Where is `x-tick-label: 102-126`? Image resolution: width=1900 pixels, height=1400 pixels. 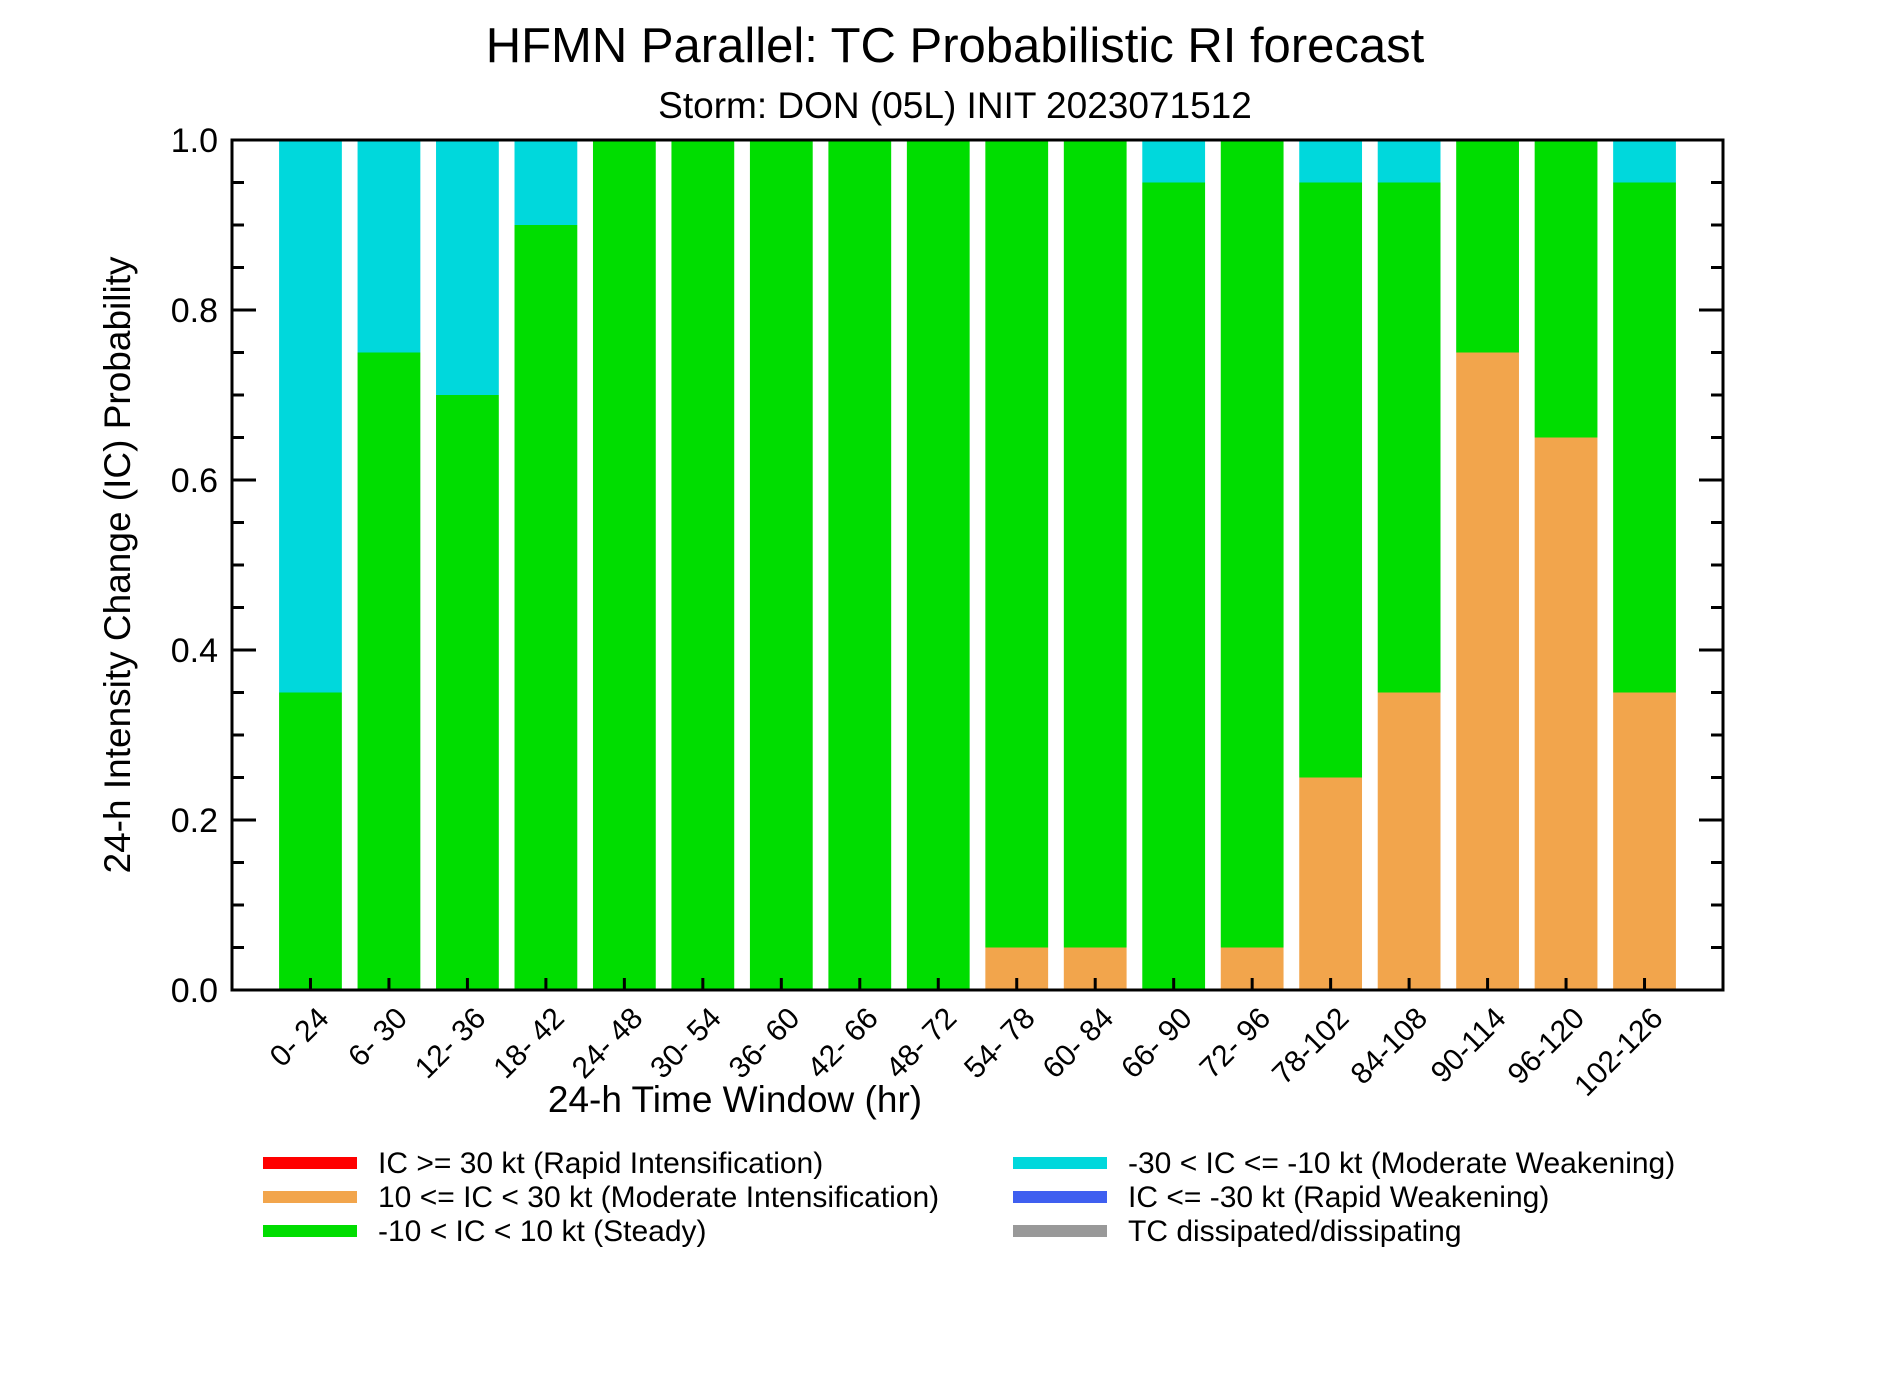
x-tick-label: 102-126 is located at coordinates (1618, 1052).